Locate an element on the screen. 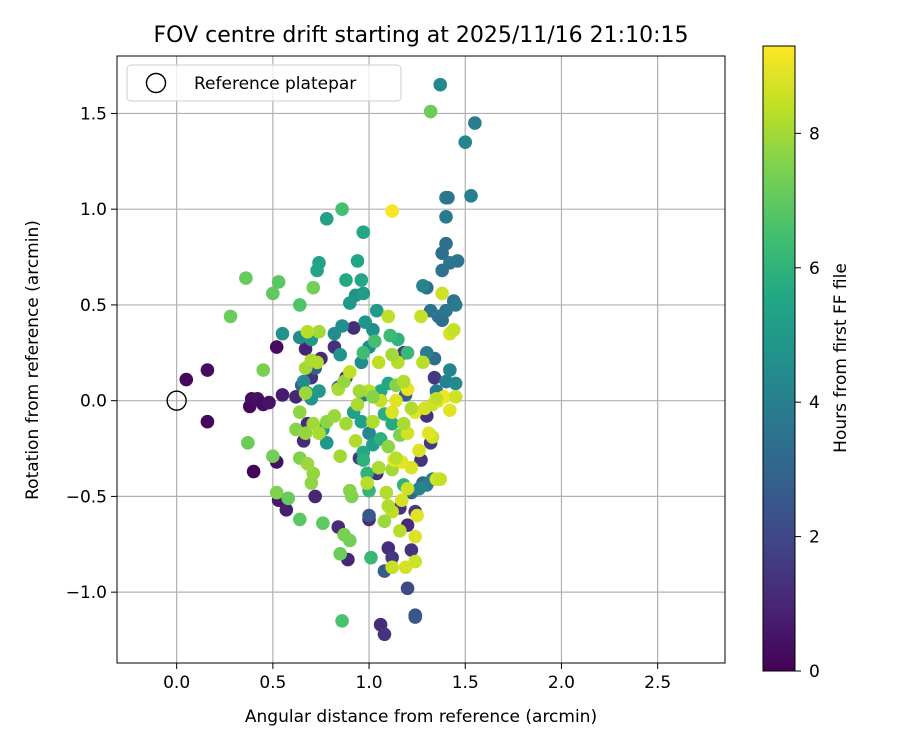 The width and height of the screenshot is (900, 750). y-tick-label: 0.0 is located at coordinates (93, 402).